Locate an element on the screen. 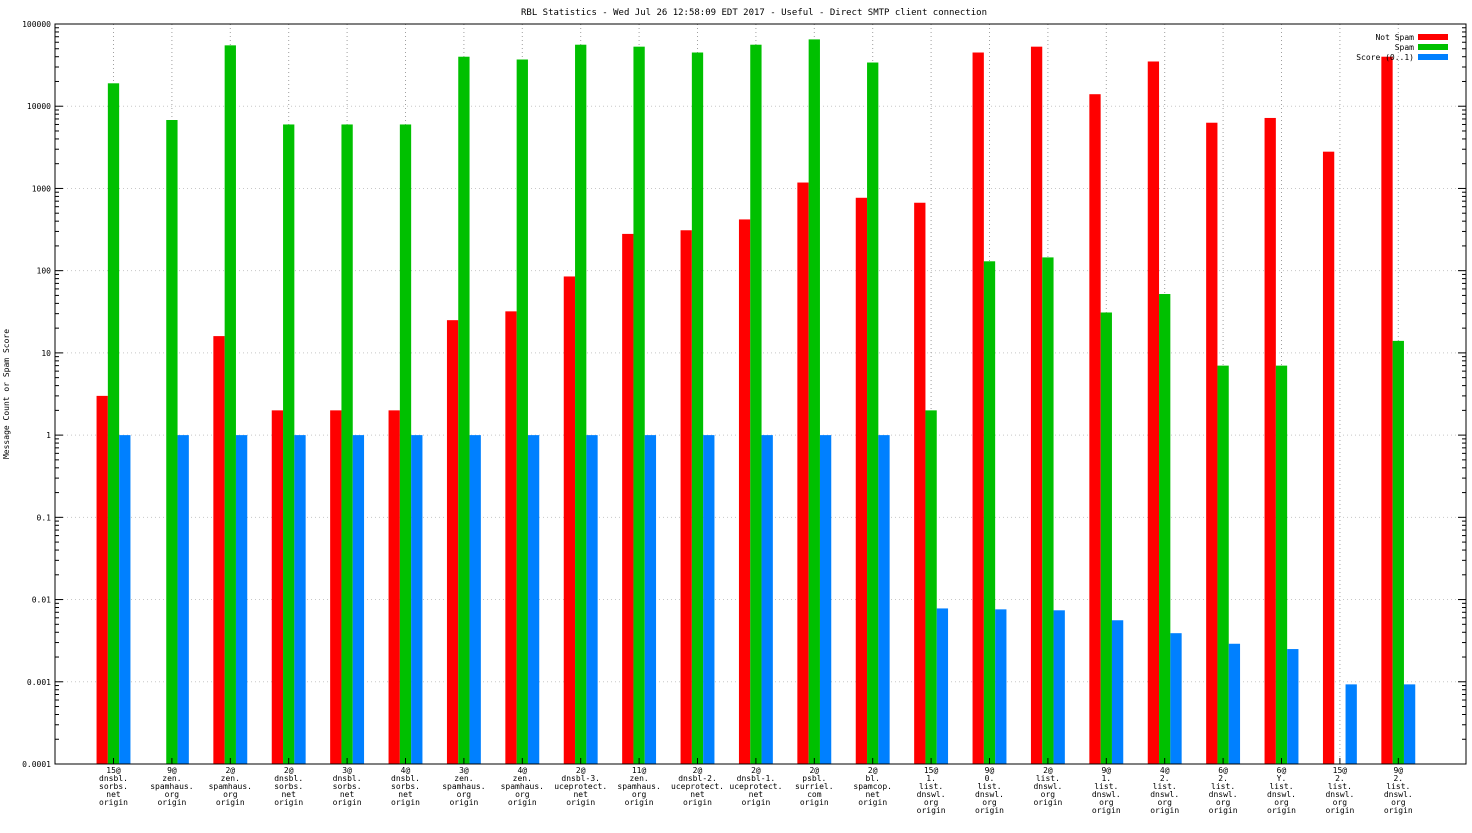 Image resolution: width=1472 pixels, height=833 pixels. legend-label: Score (0..1) is located at coordinates (1385, 57).